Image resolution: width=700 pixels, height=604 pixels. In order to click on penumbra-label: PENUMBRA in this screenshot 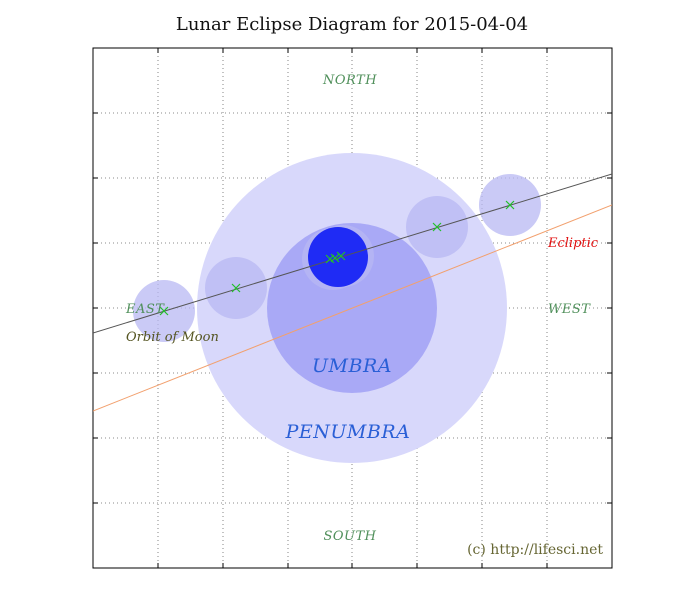, I will do `click(348, 432)`.